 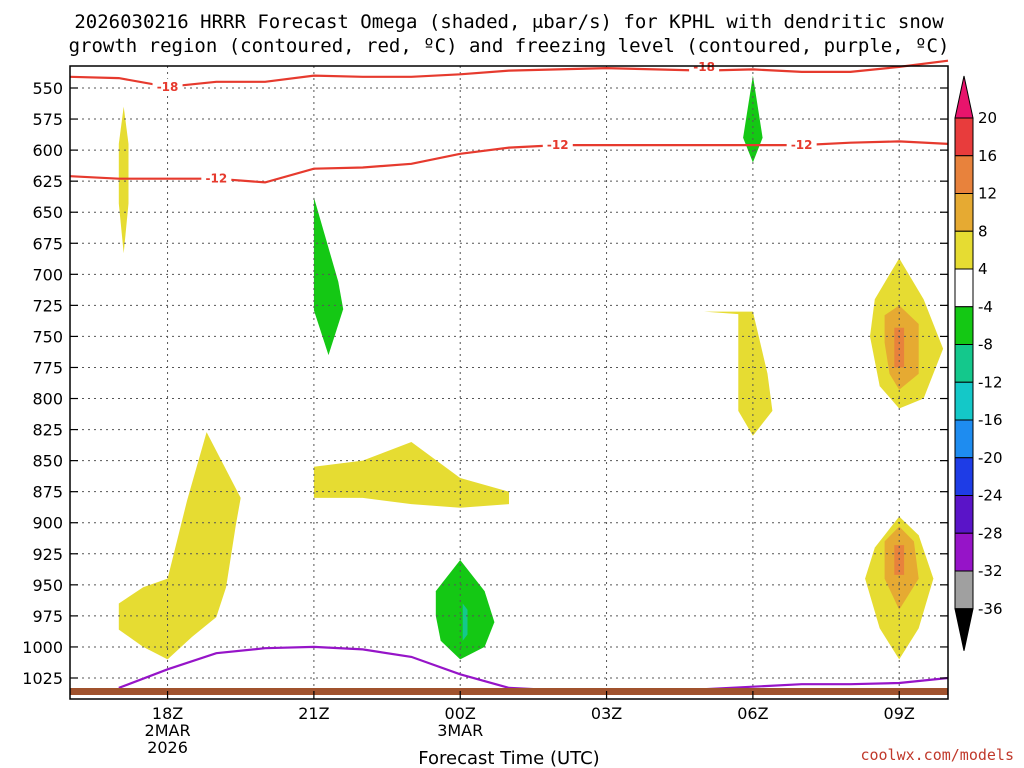 I want to click on y-tick-label: 750, so click(x=47, y=336).